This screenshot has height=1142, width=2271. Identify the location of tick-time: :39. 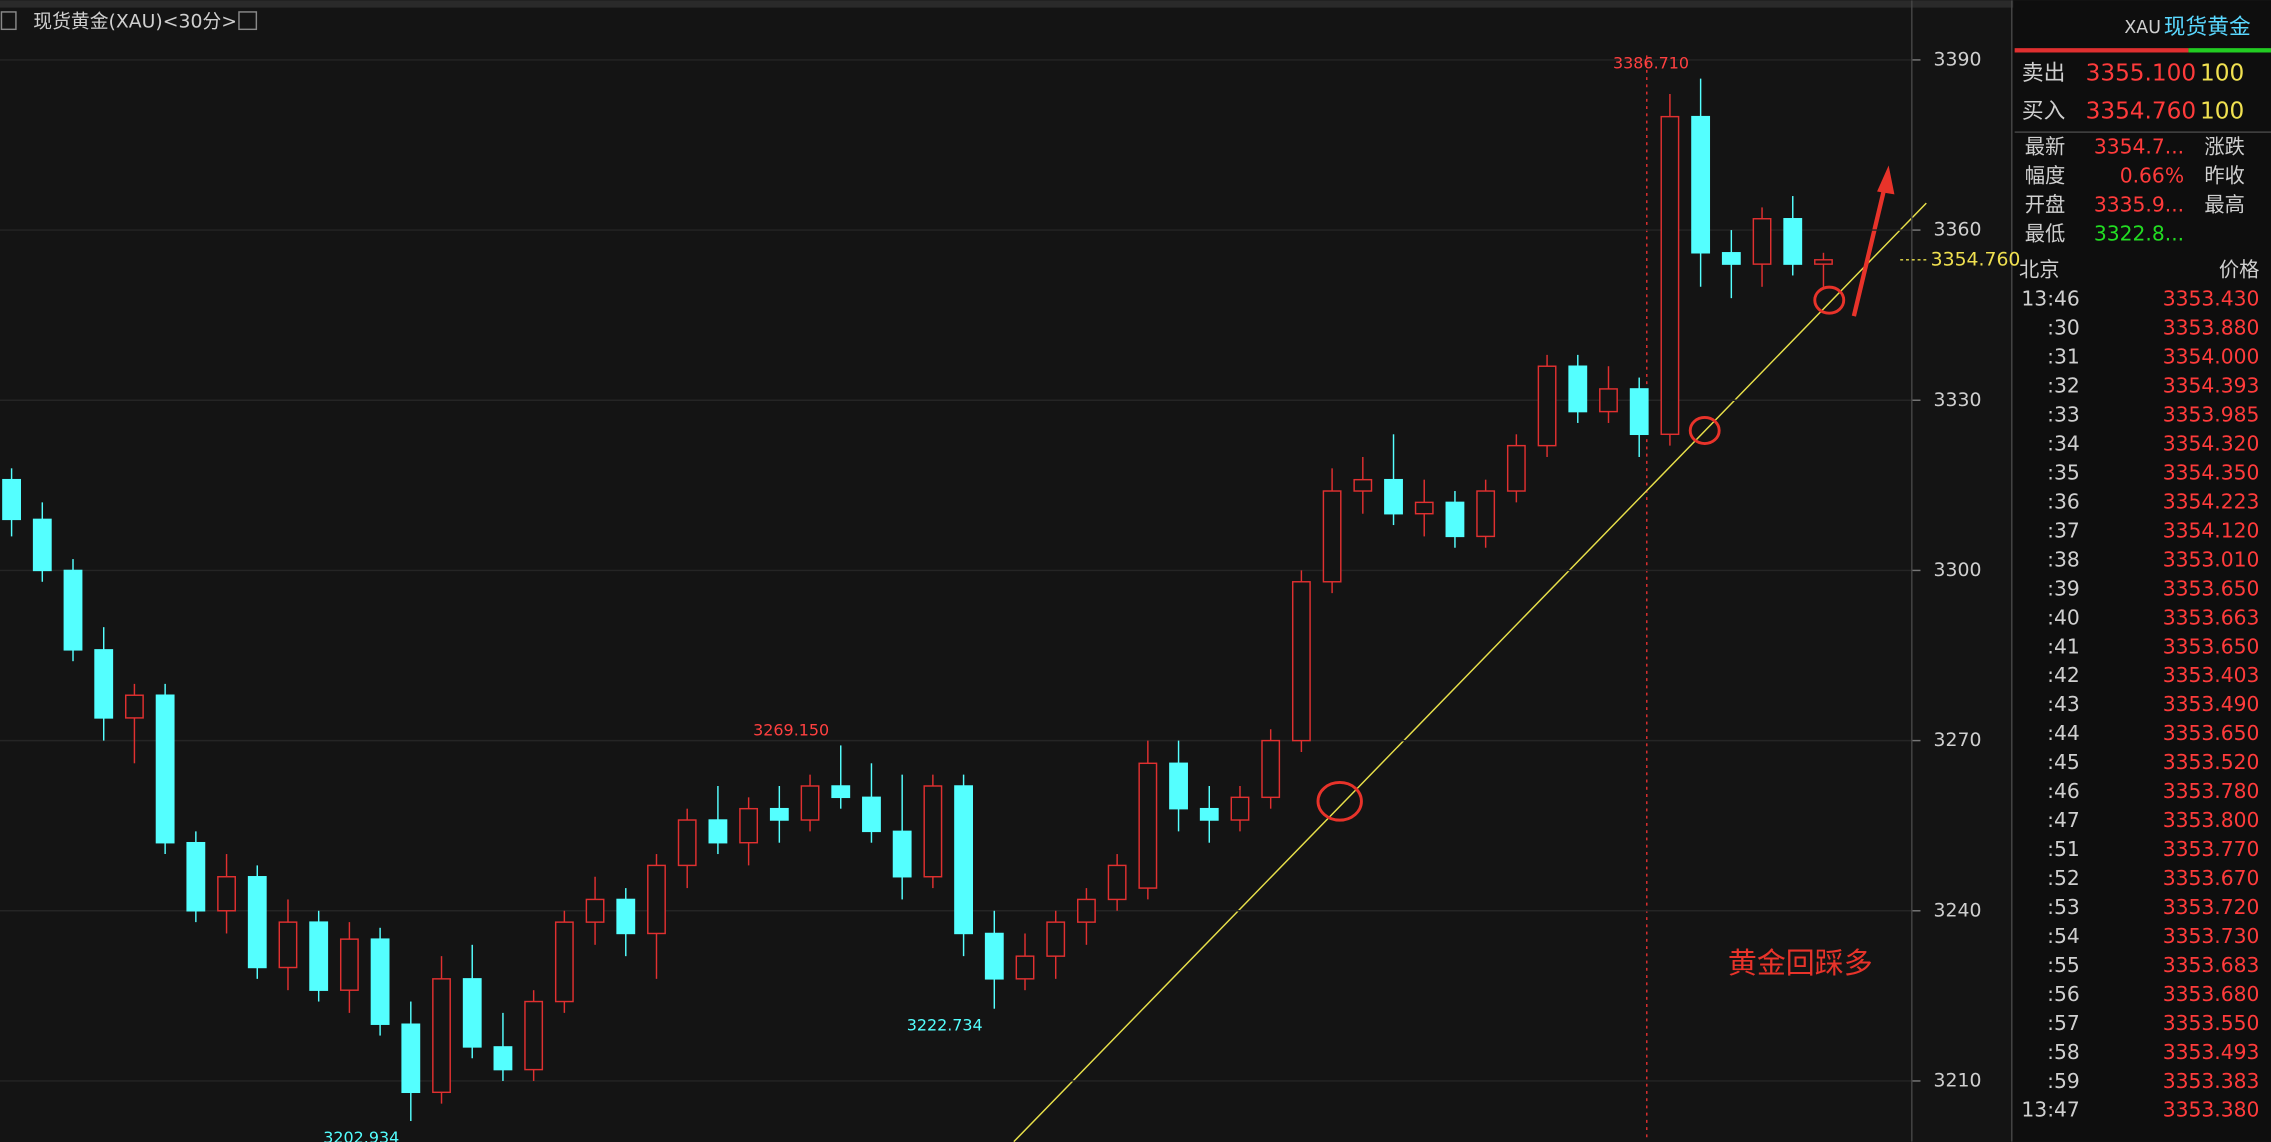
(2063, 588).